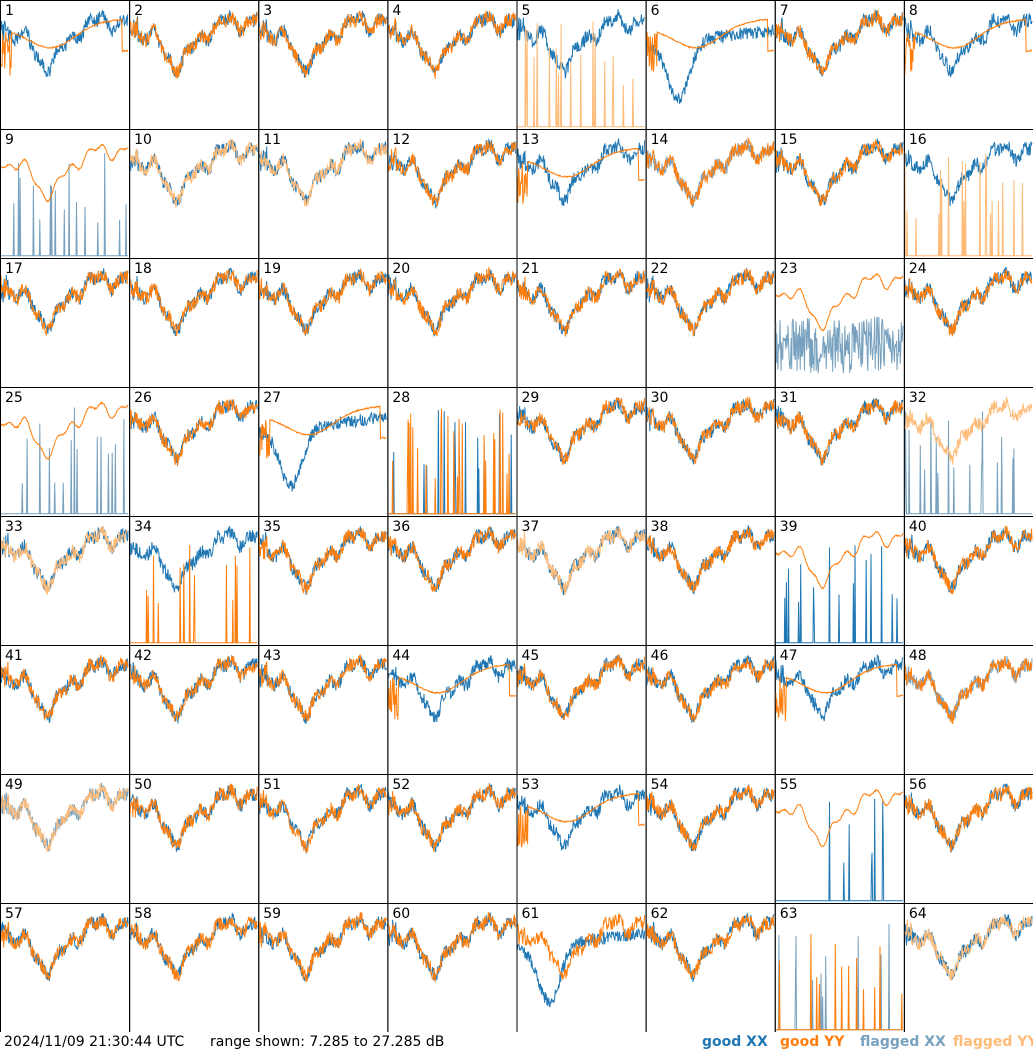 The height and width of the screenshot is (1053, 1033). I want to click on tile-label: 1, so click(9, 11).